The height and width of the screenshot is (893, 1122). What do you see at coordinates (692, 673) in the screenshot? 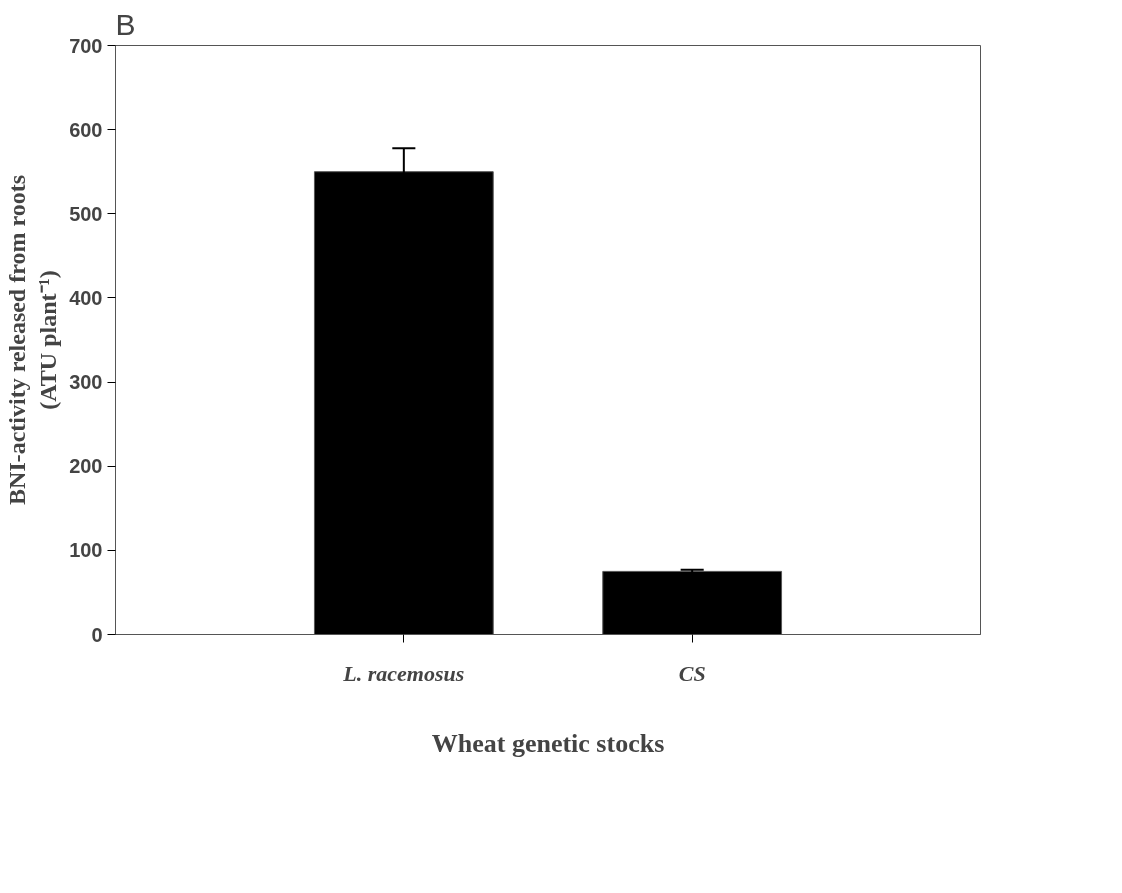
I see `x-tick-label: CS` at bounding box center [692, 673].